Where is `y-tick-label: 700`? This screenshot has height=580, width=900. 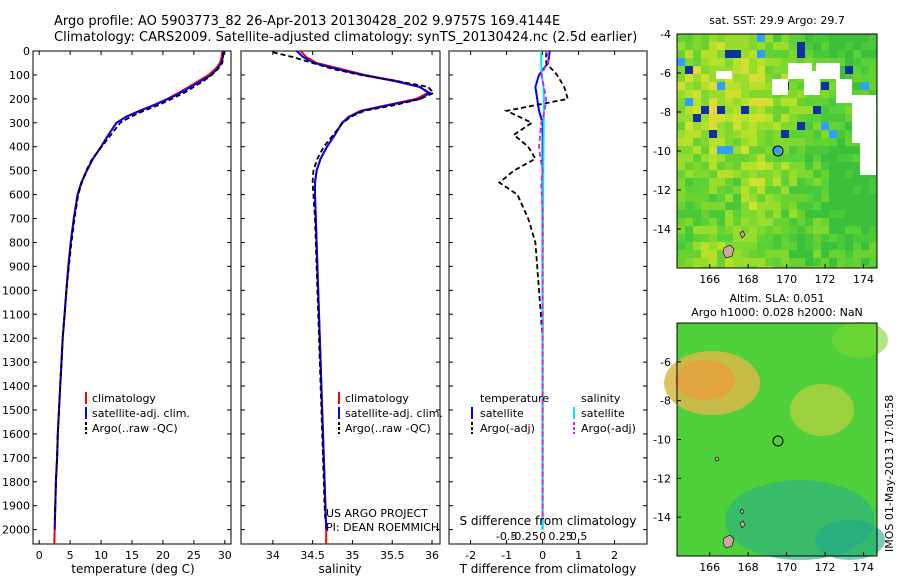
y-tick-label: 700 is located at coordinates (19, 219).